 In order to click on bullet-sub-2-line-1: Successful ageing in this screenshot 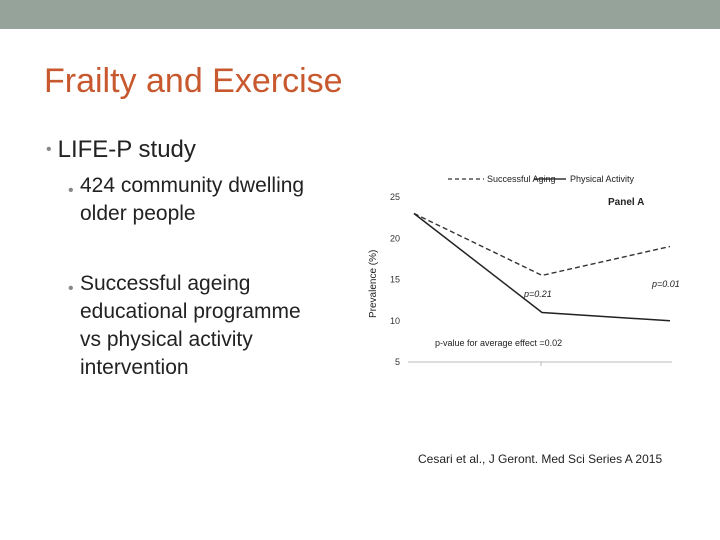, I will do `click(165, 283)`.